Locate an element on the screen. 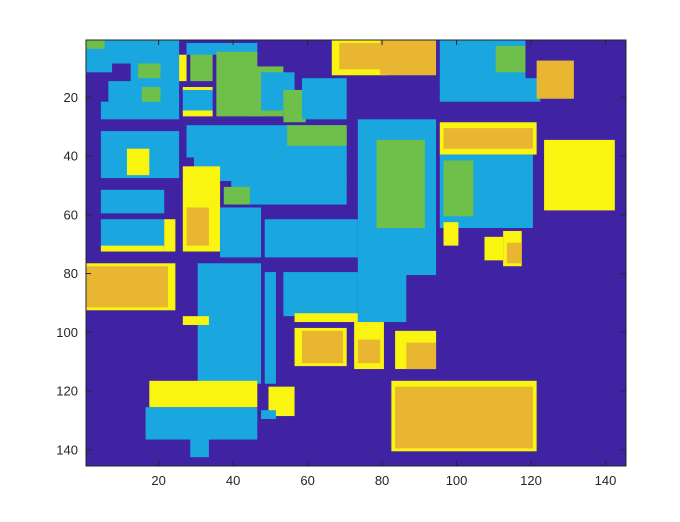  y-tick-label: 120 is located at coordinates (67, 391).